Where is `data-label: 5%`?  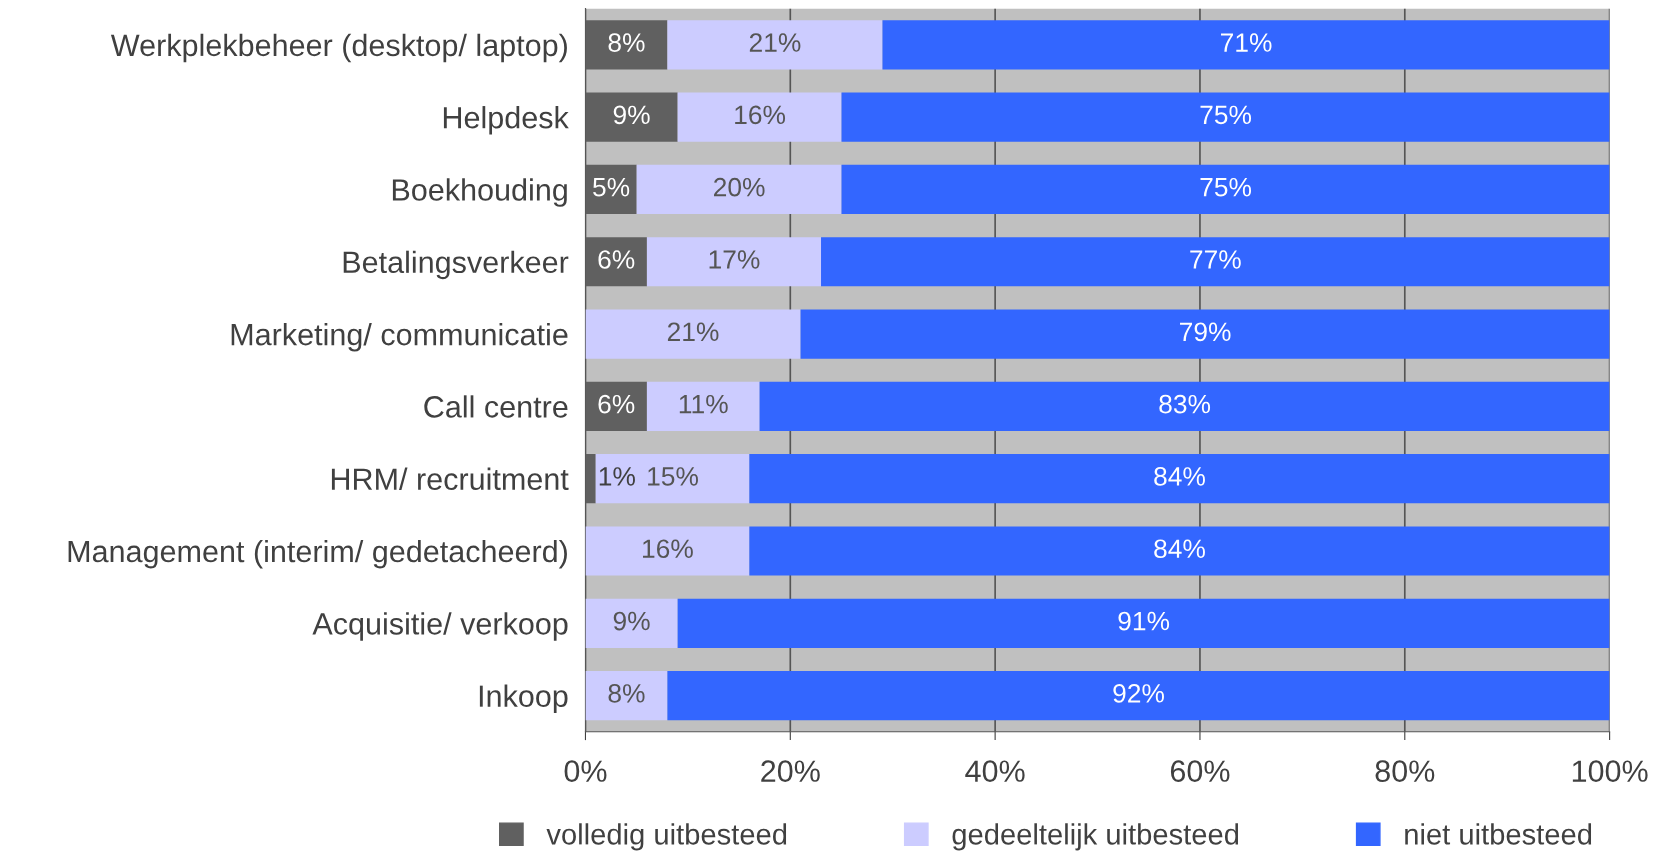 data-label: 5% is located at coordinates (611, 187).